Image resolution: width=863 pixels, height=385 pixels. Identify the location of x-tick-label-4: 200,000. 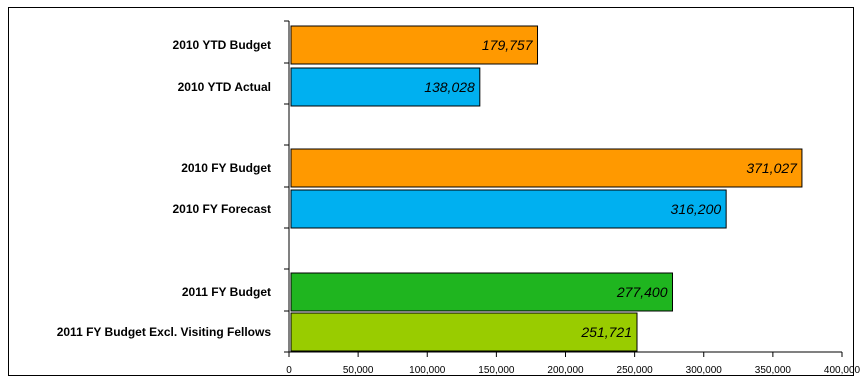
(565, 370).